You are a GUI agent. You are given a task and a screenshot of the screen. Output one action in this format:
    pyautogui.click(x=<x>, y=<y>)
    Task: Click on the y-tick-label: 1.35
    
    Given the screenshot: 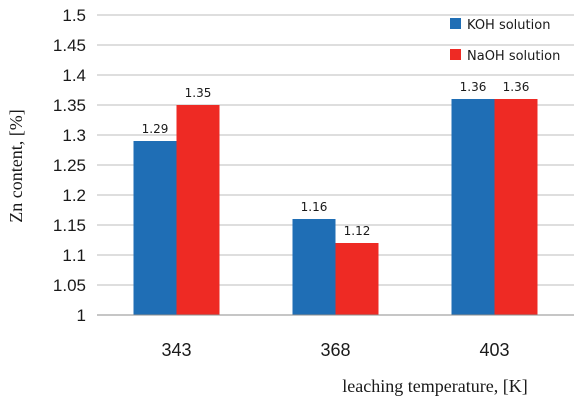 What is the action you would take?
    pyautogui.click(x=69, y=105)
    